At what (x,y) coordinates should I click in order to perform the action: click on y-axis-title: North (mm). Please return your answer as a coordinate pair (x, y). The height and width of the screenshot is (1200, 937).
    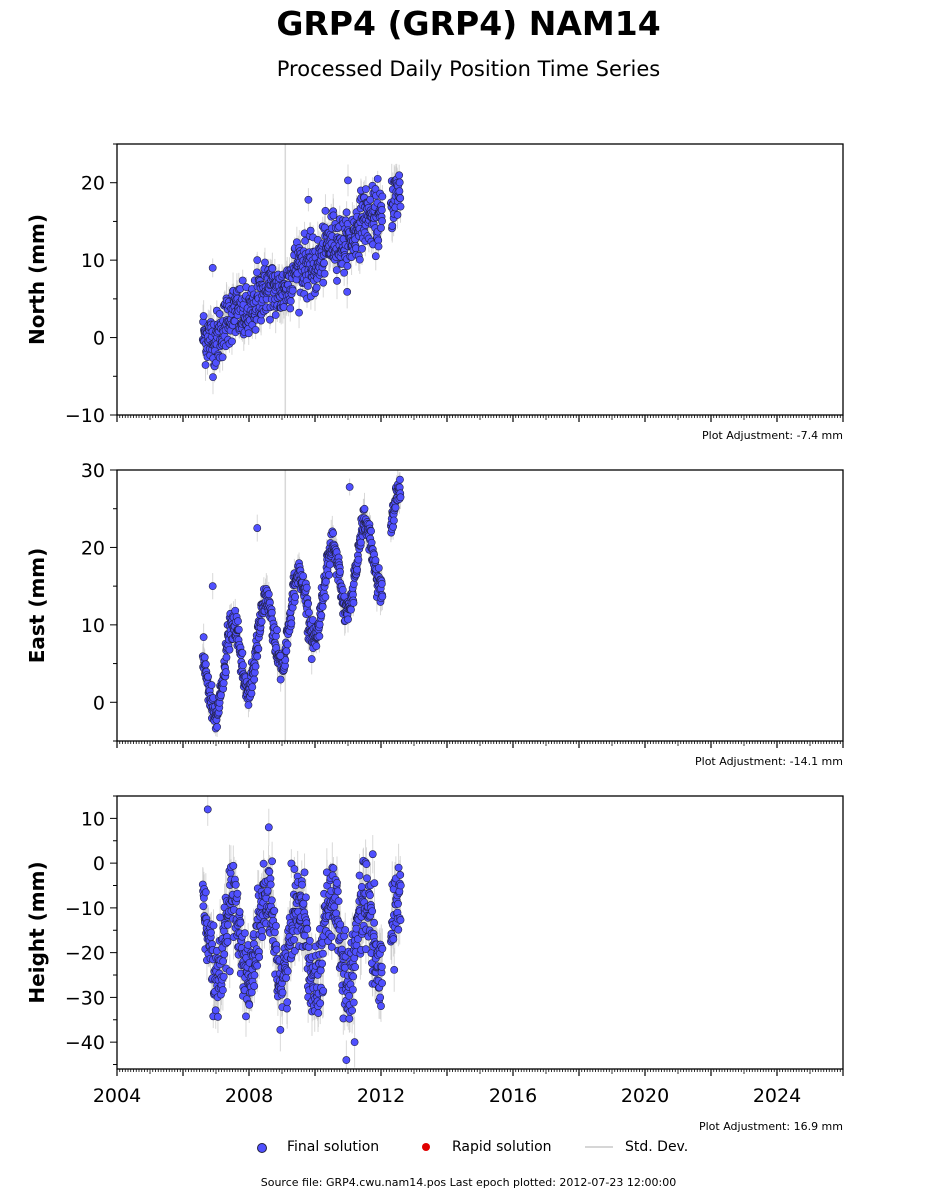
    Looking at the image, I should click on (37, 279).